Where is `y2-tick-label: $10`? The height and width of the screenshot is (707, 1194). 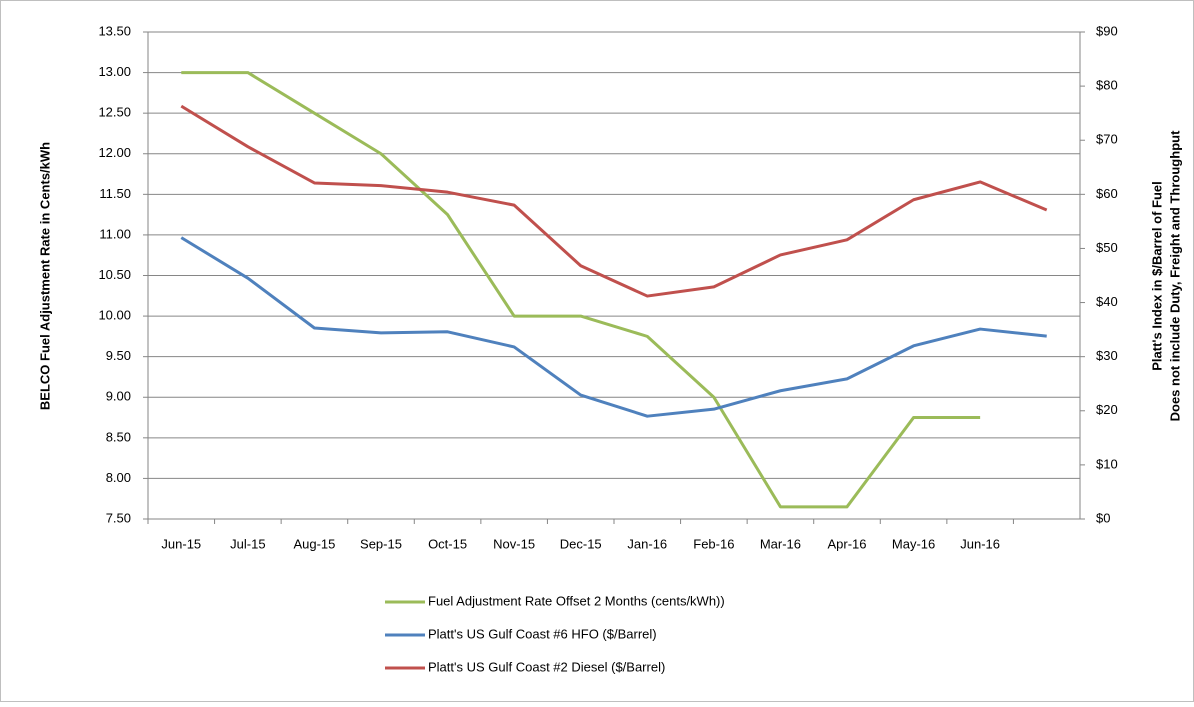 y2-tick-label: $10 is located at coordinates (1107, 463).